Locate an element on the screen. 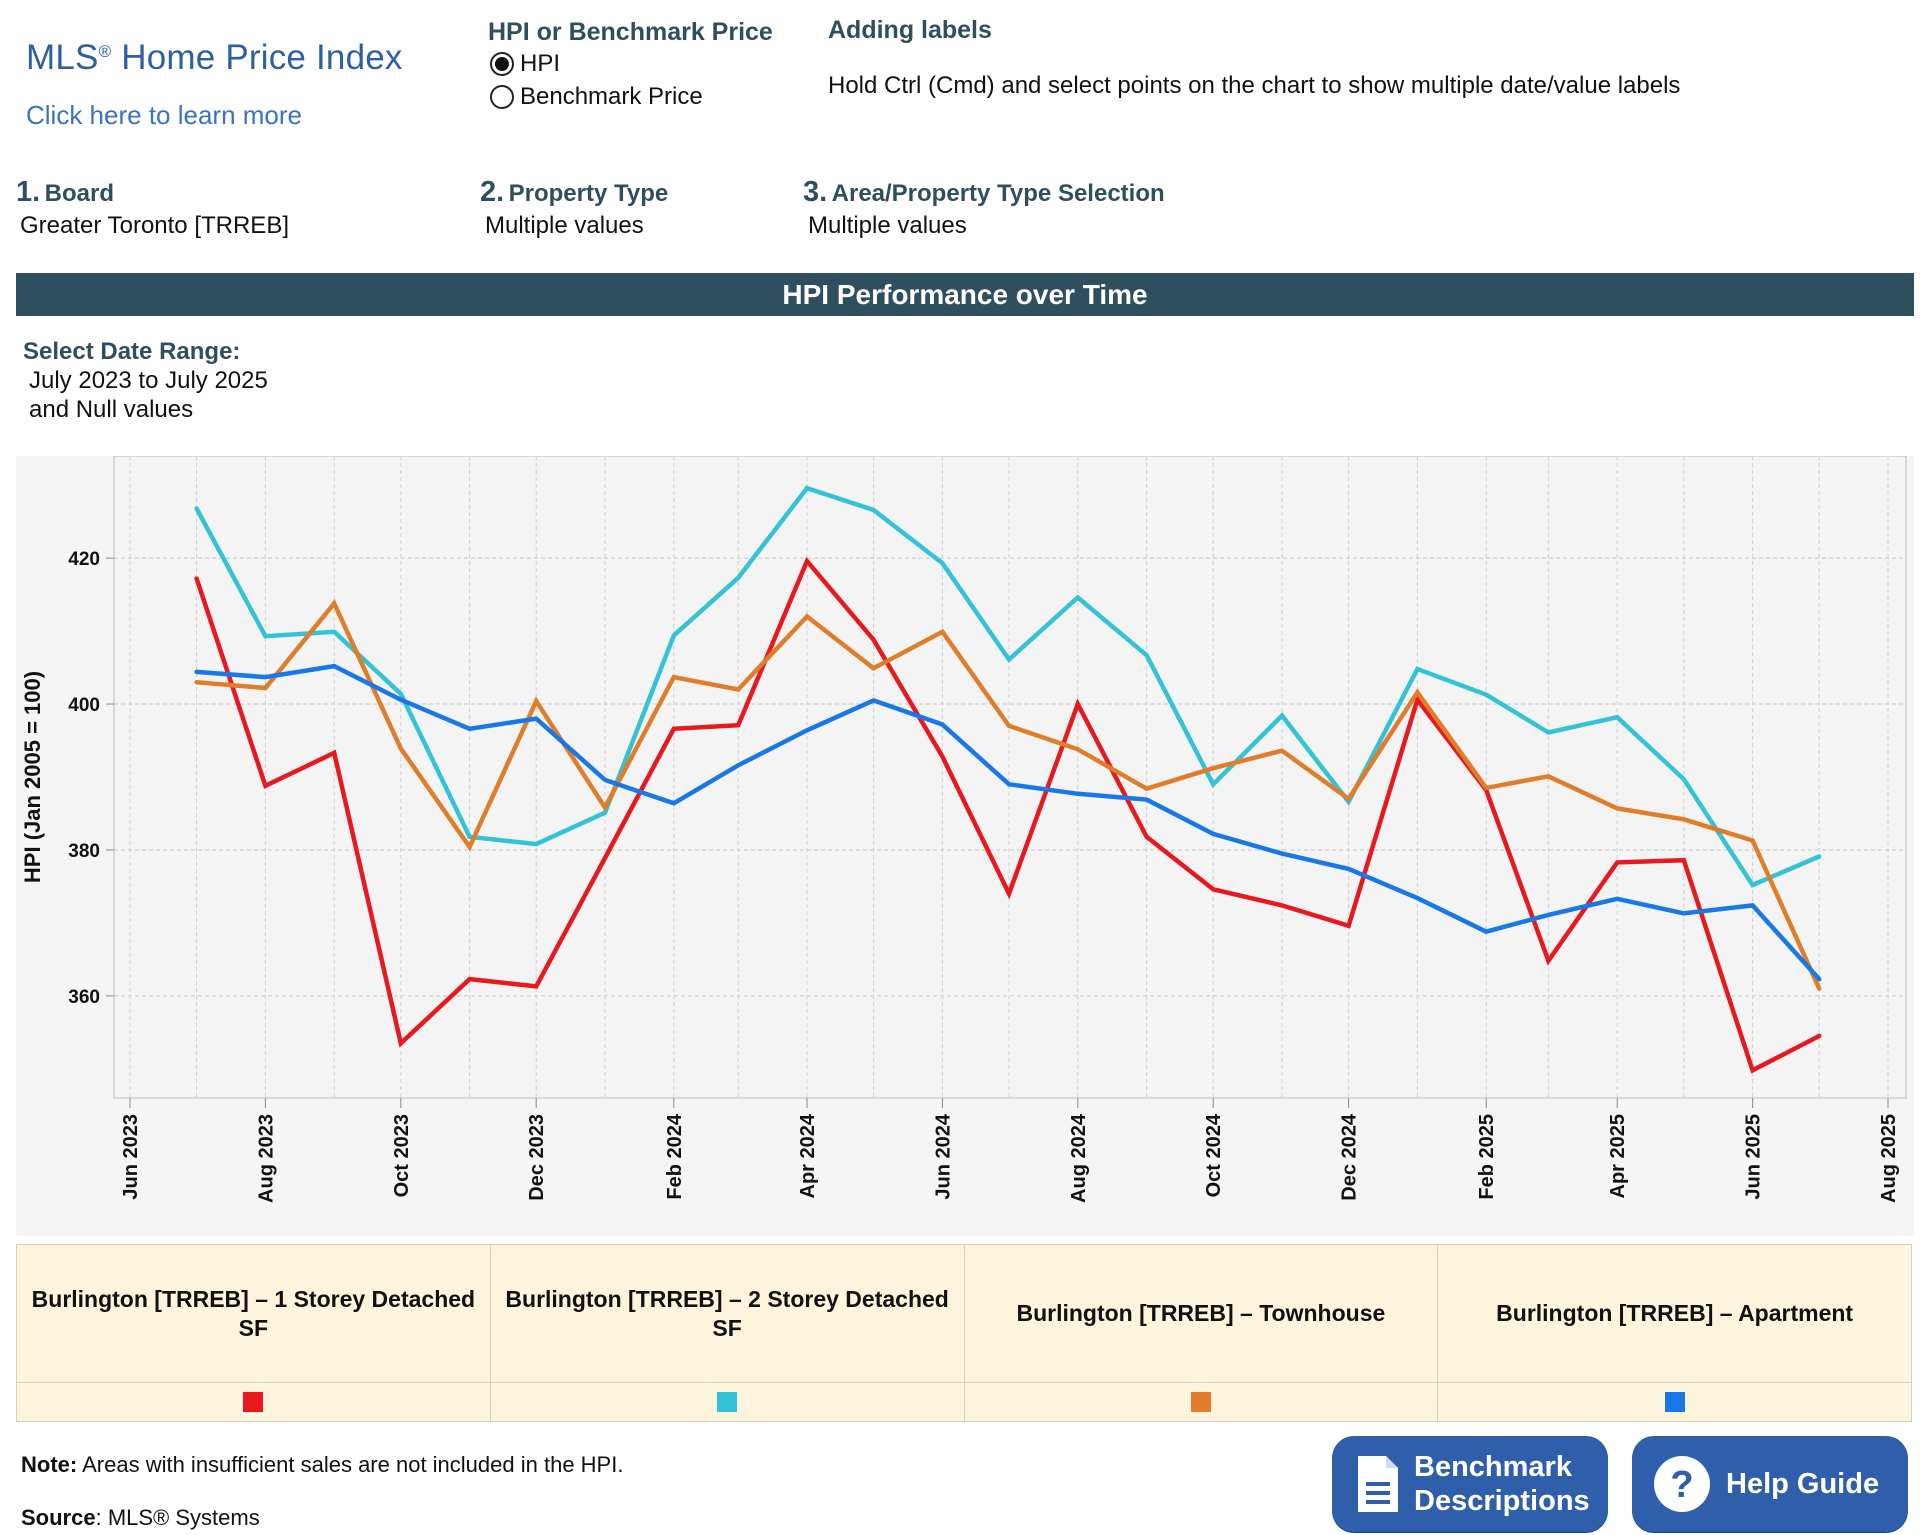 The image size is (1920, 1535). filter-board-value: Greater Toronto [TRREB] is located at coordinates (154, 225).